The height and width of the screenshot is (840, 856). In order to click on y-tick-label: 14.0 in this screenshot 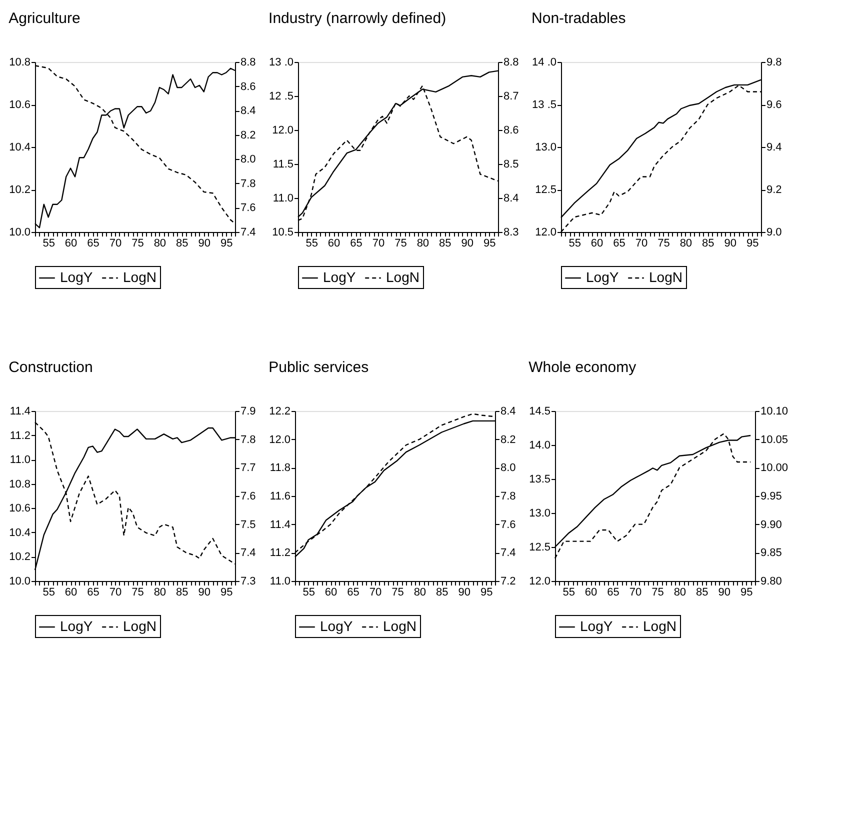, I will do `click(539, 446)`.